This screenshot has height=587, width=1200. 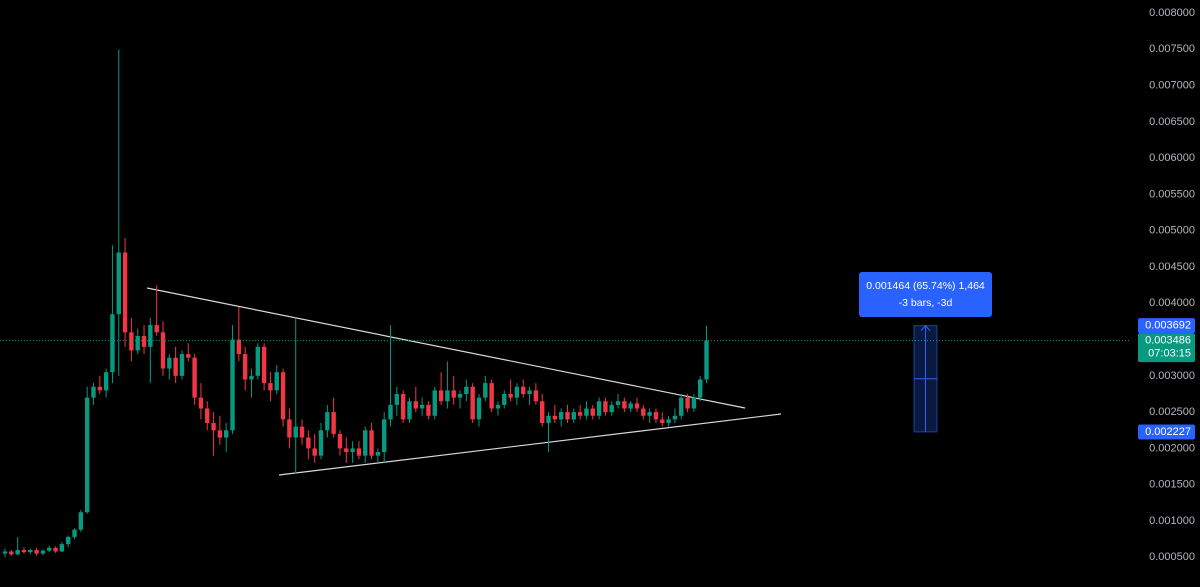 What do you see at coordinates (1172, 376) in the screenshot?
I see `y-tick-label: 0.003000` at bounding box center [1172, 376].